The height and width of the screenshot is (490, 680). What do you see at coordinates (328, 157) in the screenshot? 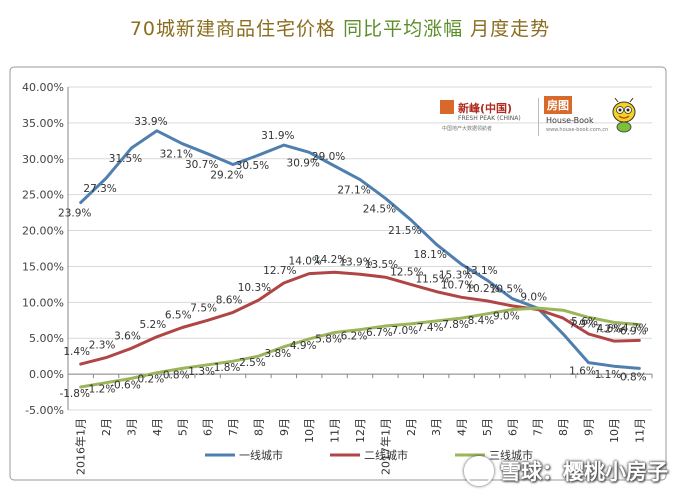
I see `data-label: 29.0%` at bounding box center [328, 157].